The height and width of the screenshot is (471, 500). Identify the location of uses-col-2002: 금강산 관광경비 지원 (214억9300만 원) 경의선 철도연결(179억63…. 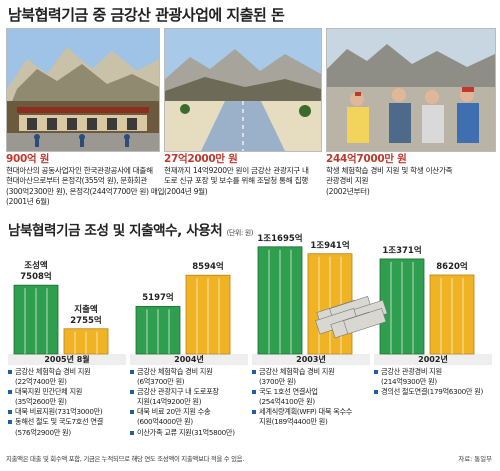
(434, 382).